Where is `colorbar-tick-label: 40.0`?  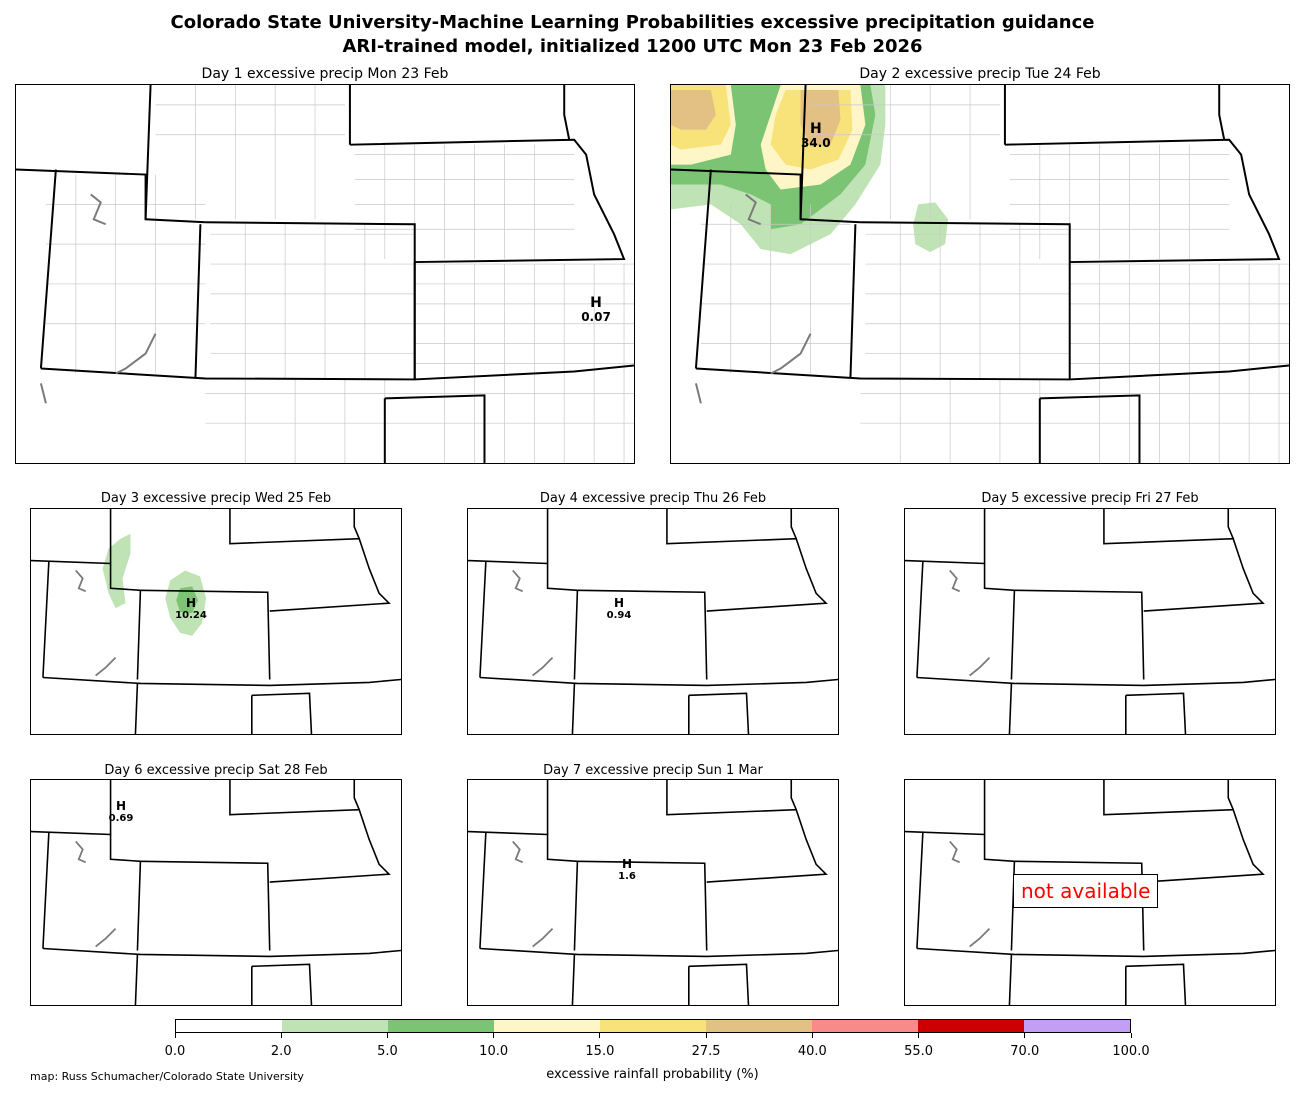
colorbar-tick-label: 40.0 is located at coordinates (812, 1051).